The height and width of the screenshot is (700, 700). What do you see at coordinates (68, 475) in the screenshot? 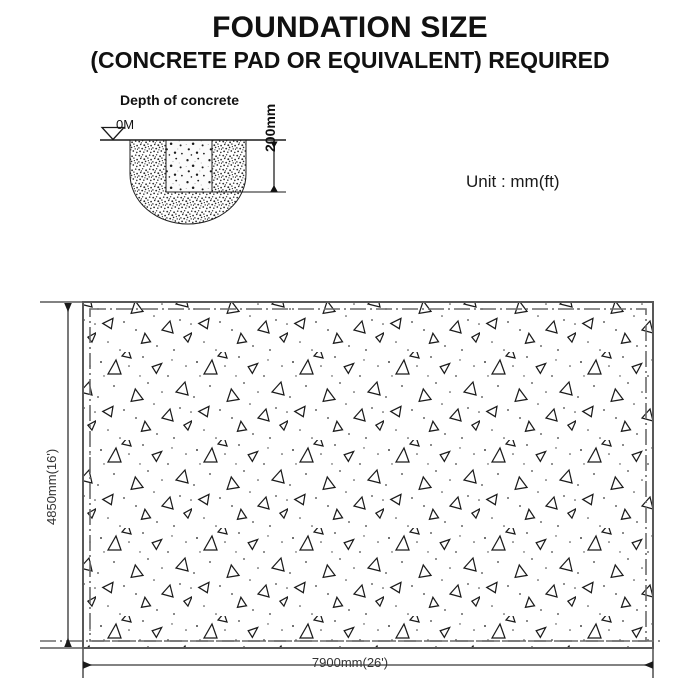
I see `height-dimension-line` at bounding box center [68, 475].